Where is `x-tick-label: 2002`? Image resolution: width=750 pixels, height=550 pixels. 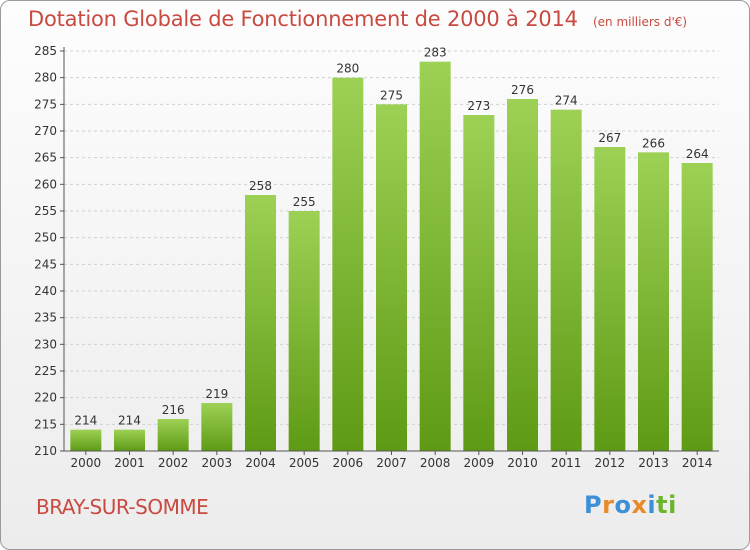
x-tick-label: 2002 is located at coordinates (173, 463).